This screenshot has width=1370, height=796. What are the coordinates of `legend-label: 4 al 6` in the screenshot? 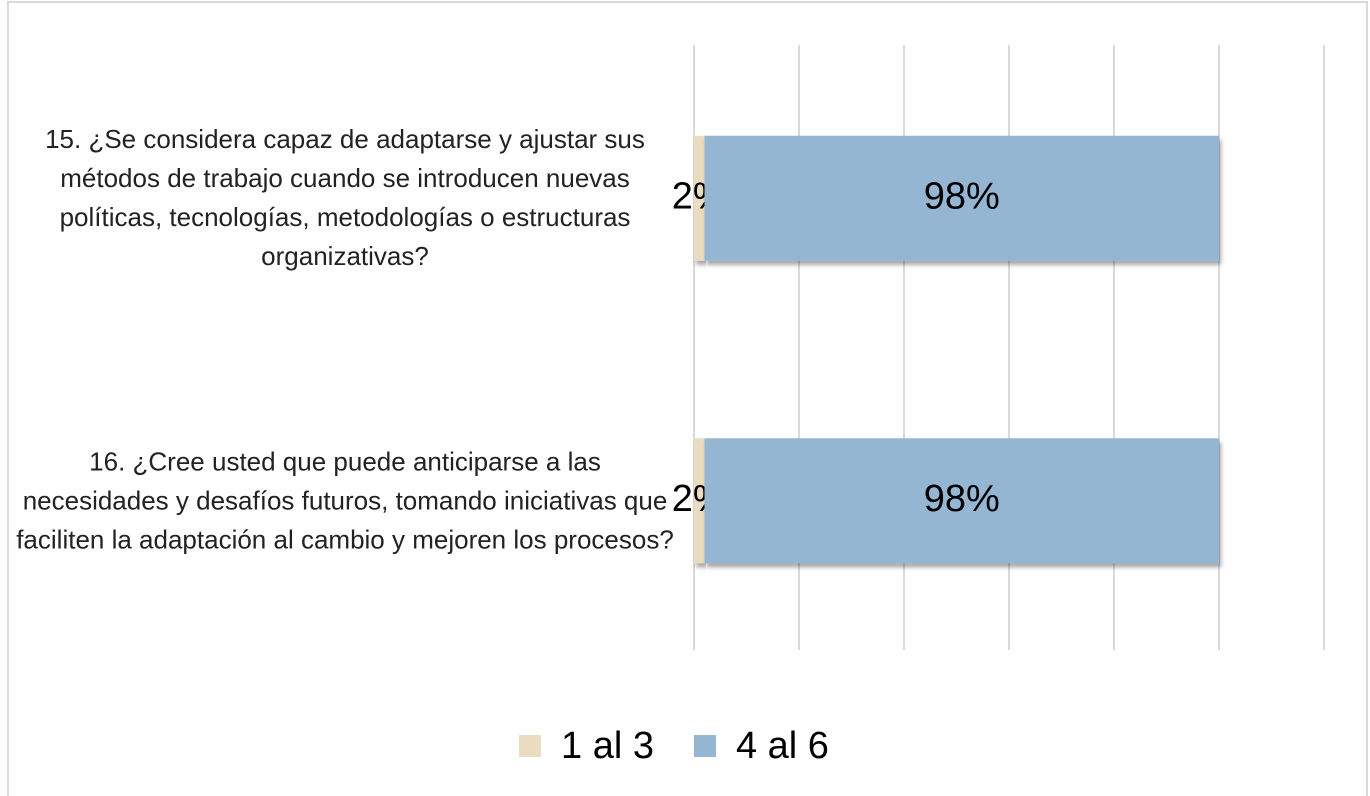 It's located at (782, 746).